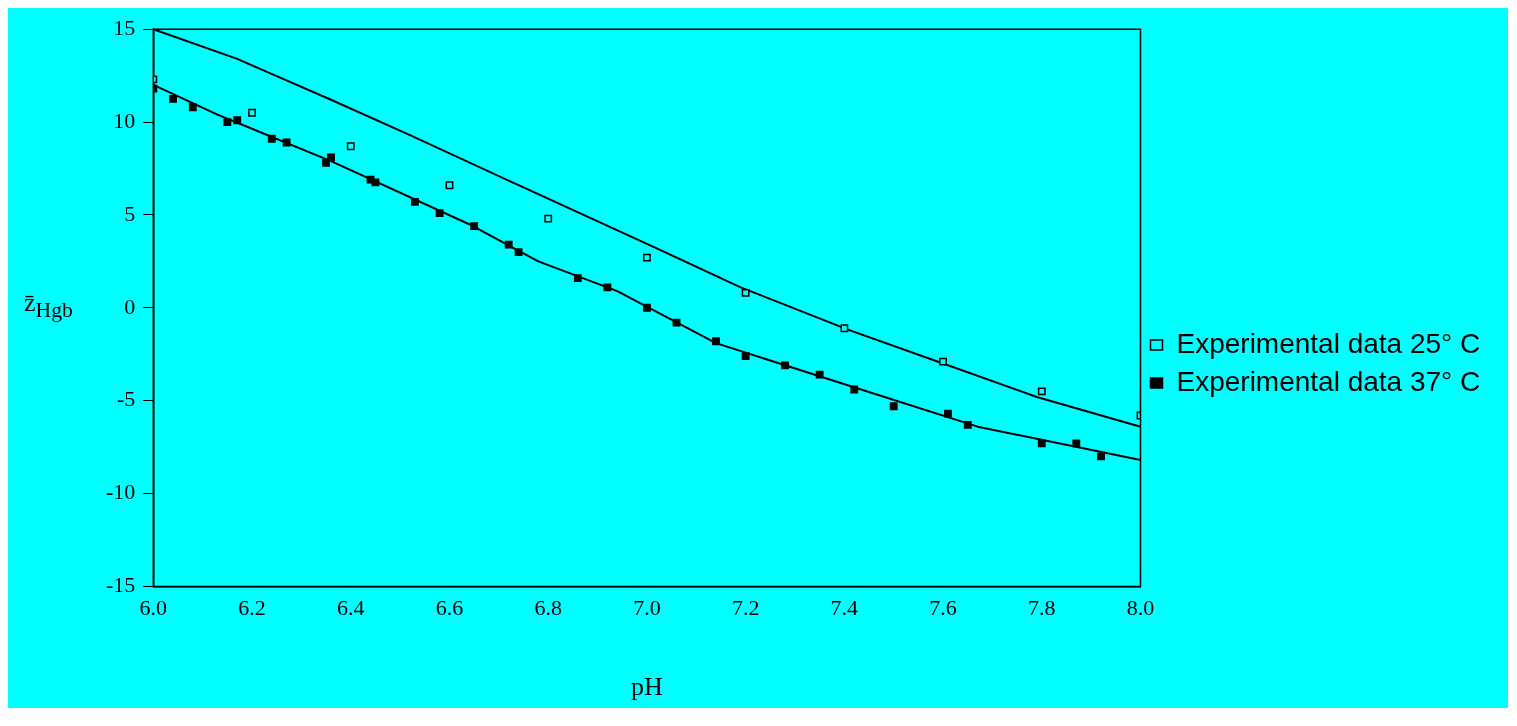 The image size is (1517, 726). I want to click on y-tick-label: 15, so click(124, 27).